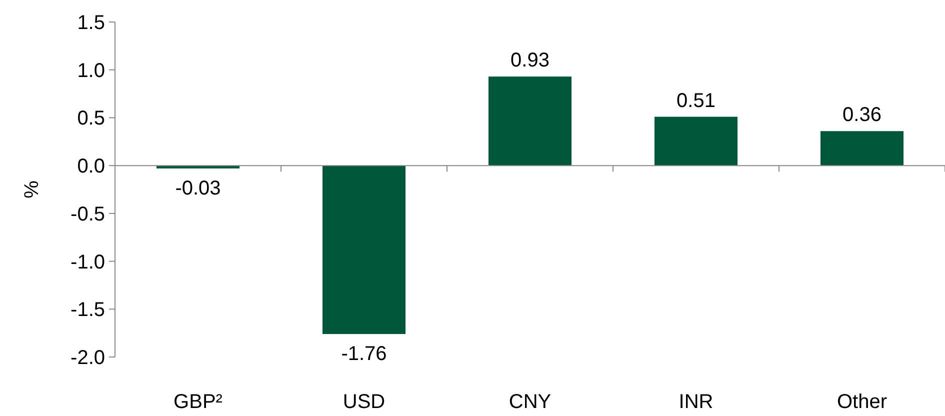 The image size is (945, 416). Describe the element at coordinates (87, 262) in the screenshot. I see `y-tick-label: -1.0` at that location.